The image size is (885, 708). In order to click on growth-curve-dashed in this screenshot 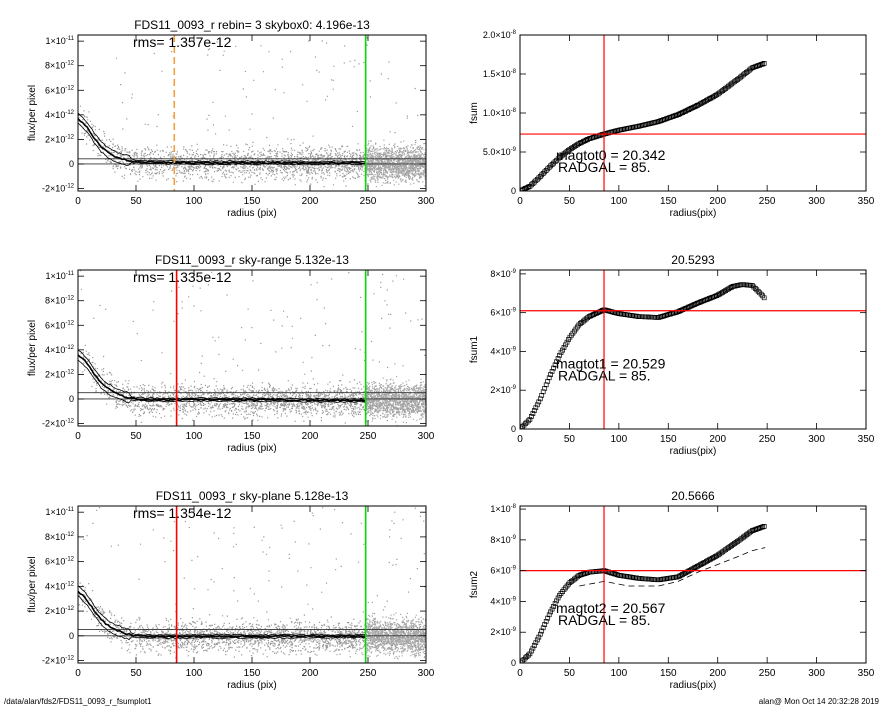, I will do `click(672, 567)`.